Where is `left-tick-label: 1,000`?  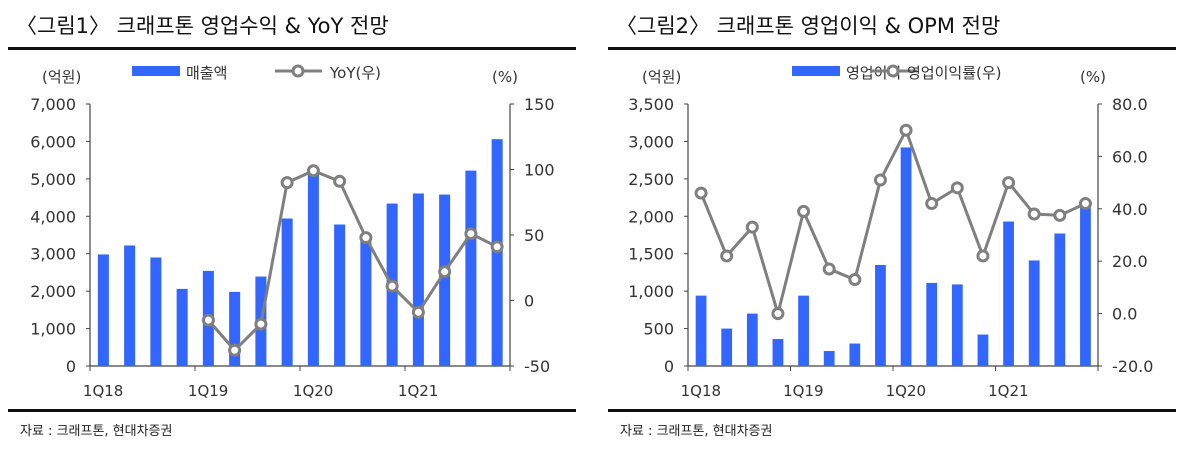 left-tick-label: 1,000 is located at coordinates (53, 329).